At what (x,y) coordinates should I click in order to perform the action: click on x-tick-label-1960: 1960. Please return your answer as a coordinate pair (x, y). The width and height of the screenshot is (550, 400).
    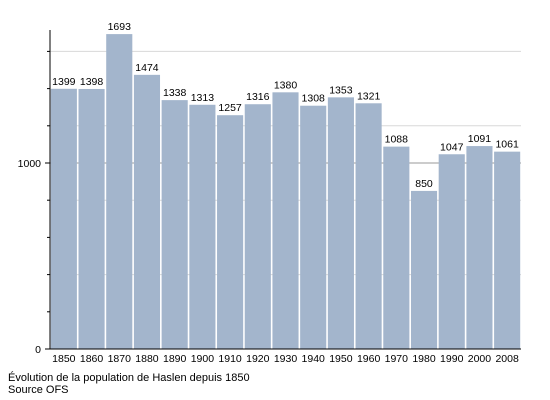
    Looking at the image, I should click on (369, 359).